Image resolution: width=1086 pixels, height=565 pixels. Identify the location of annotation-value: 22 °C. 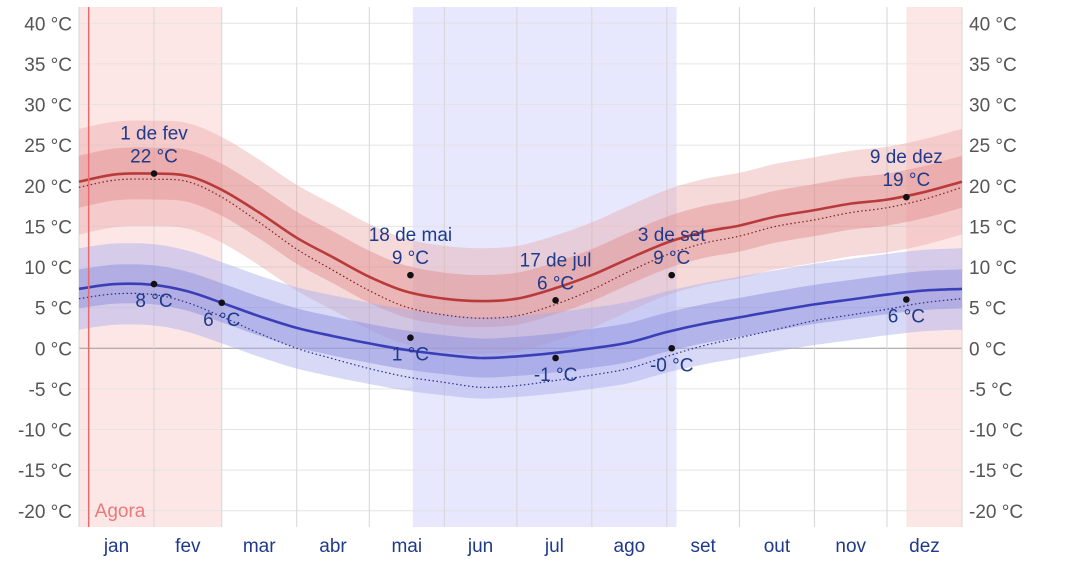
(154, 157).